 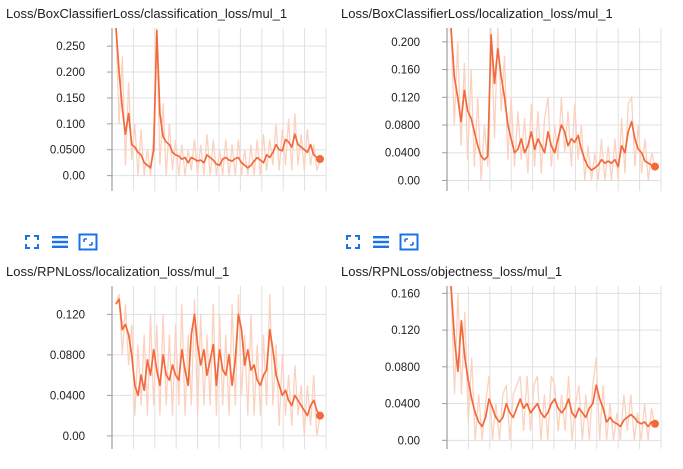 I want to click on y-tick-label: 0.100, so click(x=70, y=125).